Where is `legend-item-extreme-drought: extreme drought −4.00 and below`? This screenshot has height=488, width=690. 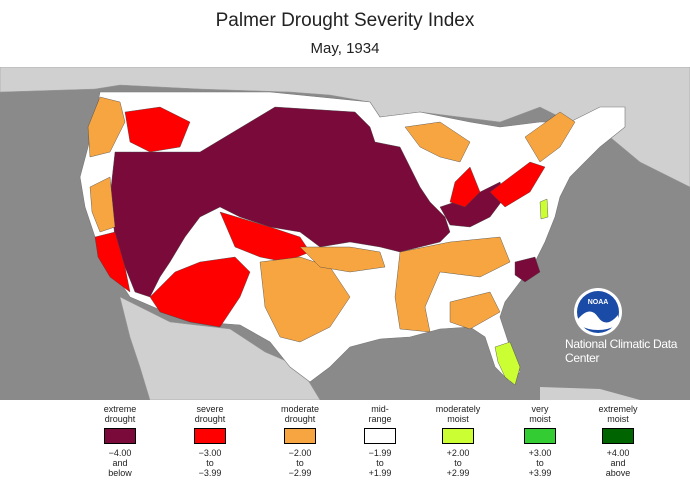 legend-item-extreme-drought: extreme drought −4.00 and below is located at coordinates (120, 441).